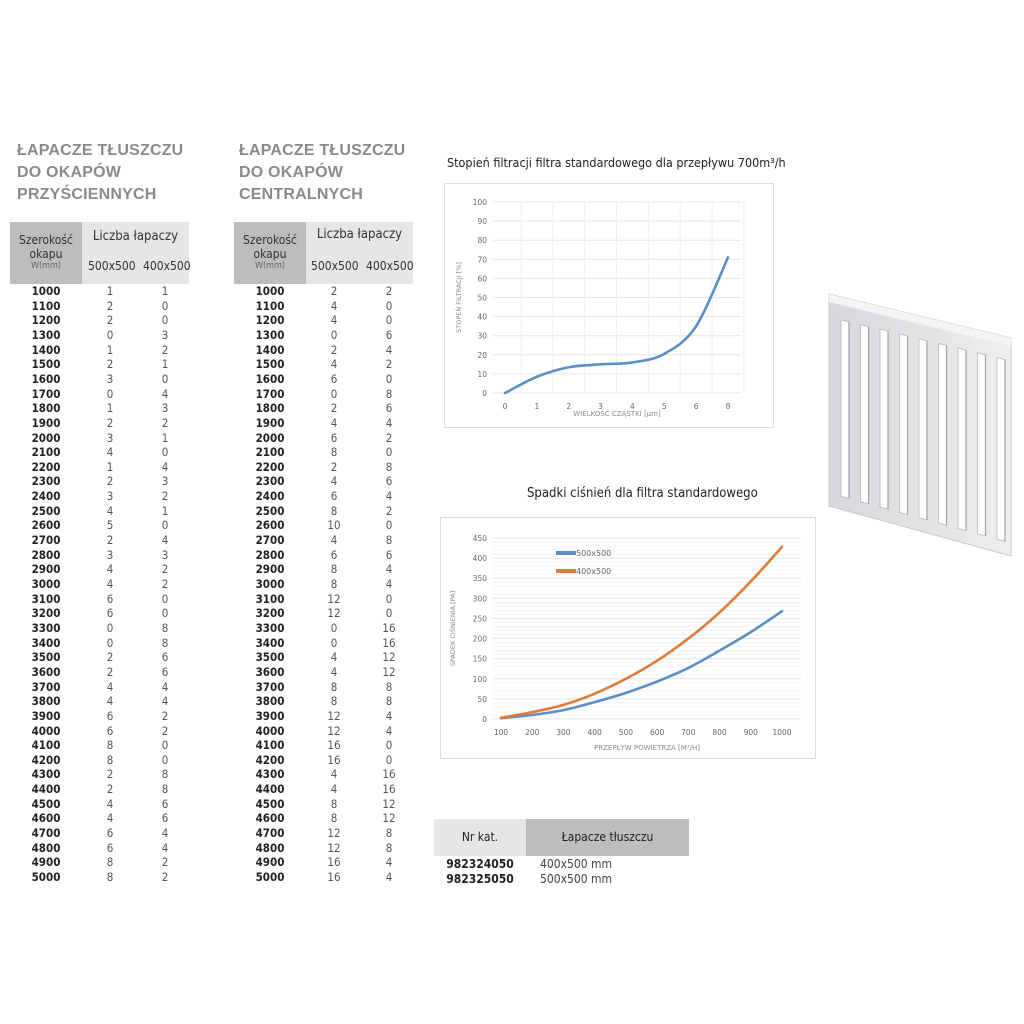 The width and height of the screenshot is (1024, 1024). Describe the element at coordinates (501, 732) in the screenshot. I see `x-tick-label: 100` at that location.